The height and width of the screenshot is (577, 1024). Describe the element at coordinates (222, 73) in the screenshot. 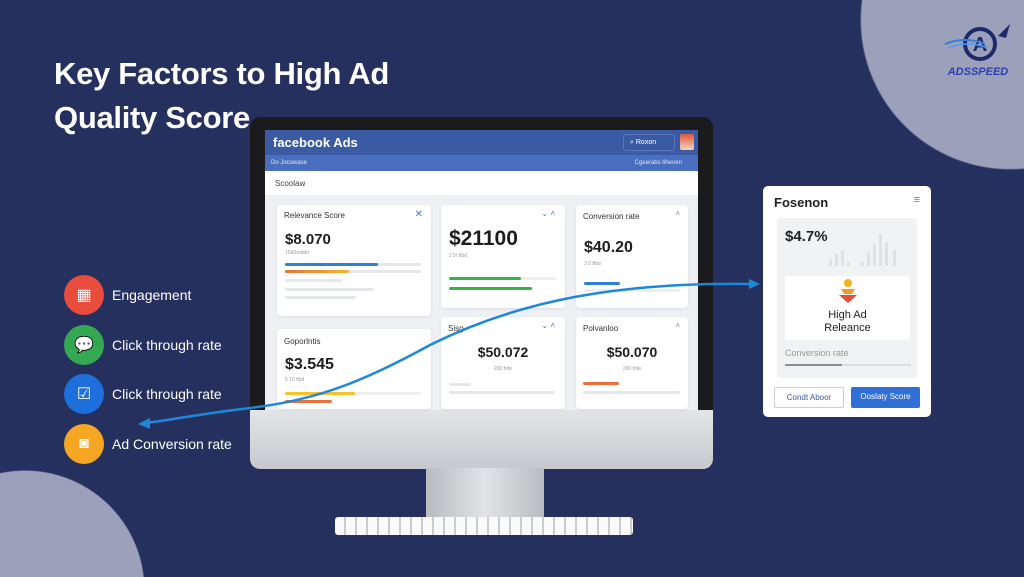

I see `title-line-1: Key Factors to High Ad` at that location.